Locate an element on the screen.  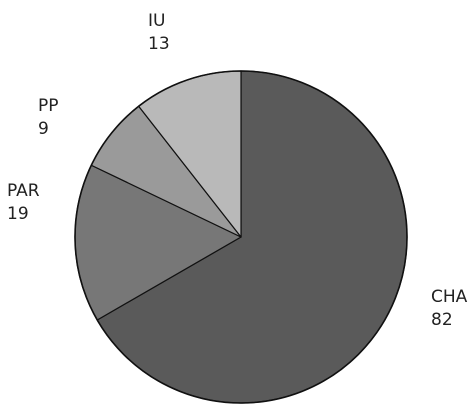
slice-value-iu: 13 is located at coordinates (159, 44).